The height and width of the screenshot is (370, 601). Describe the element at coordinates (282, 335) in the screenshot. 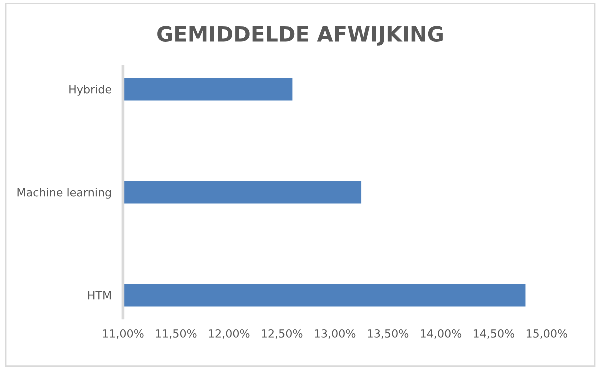

I see `x-tick-label: 12,50%` at that location.